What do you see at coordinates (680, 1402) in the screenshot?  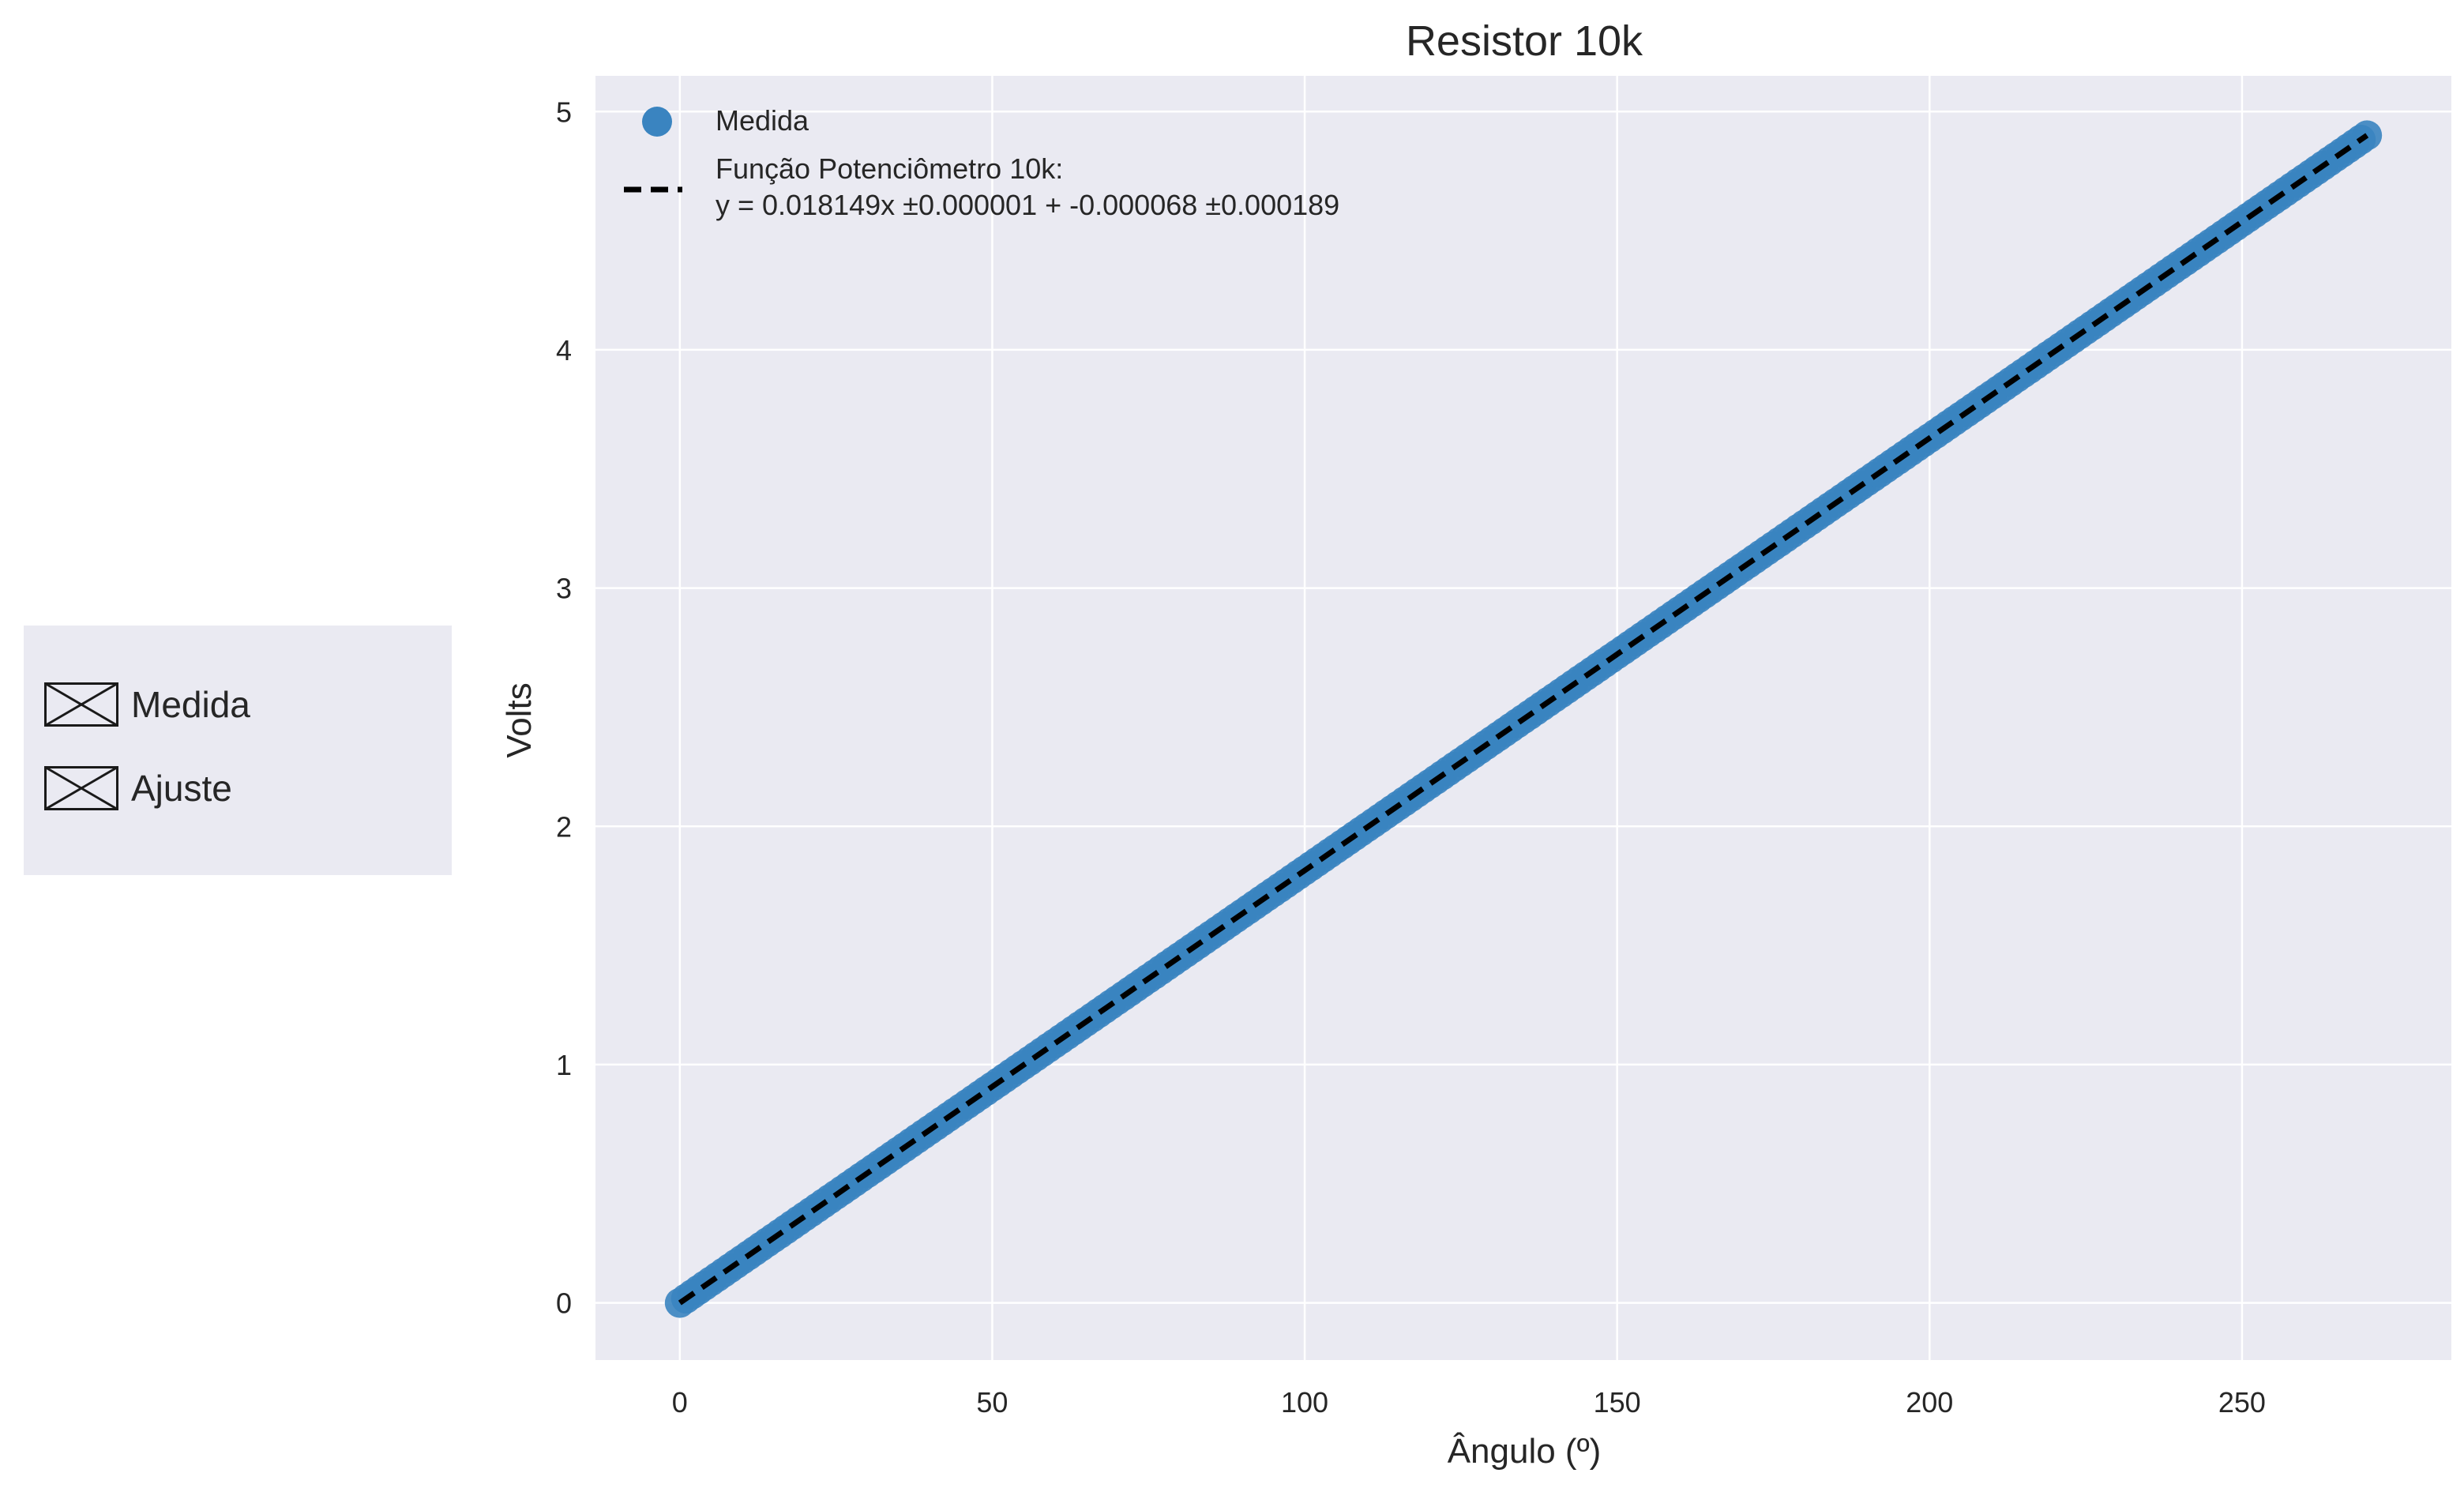 I see `x-tick-label: 0` at bounding box center [680, 1402].